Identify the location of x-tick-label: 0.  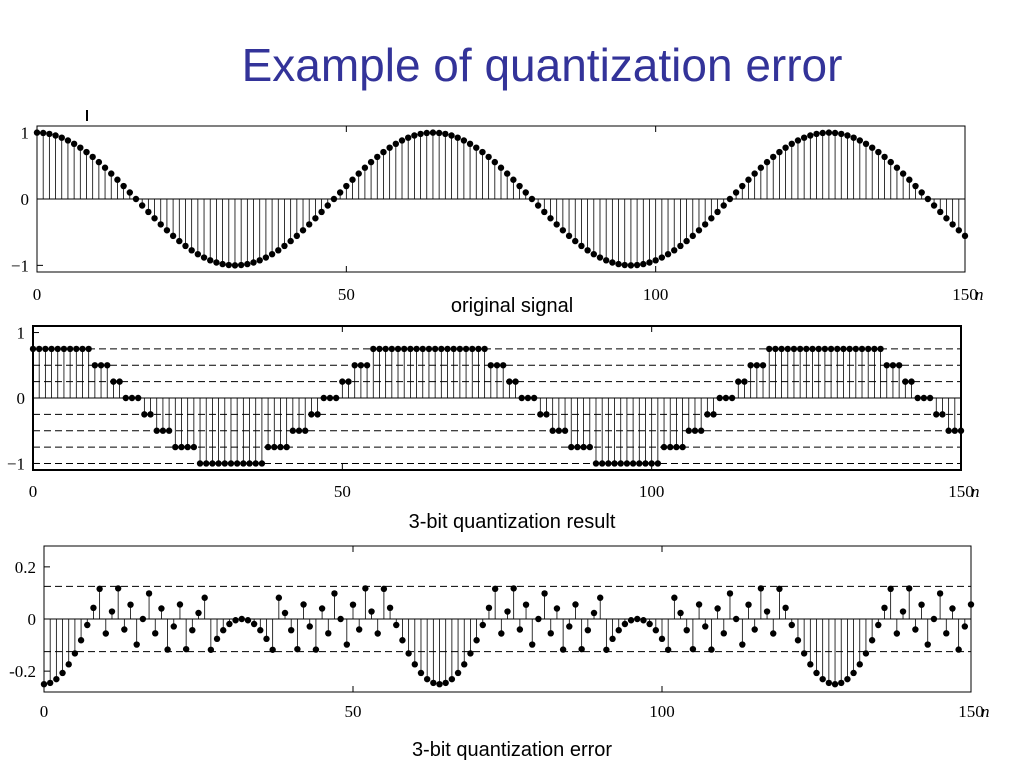
(37, 294).